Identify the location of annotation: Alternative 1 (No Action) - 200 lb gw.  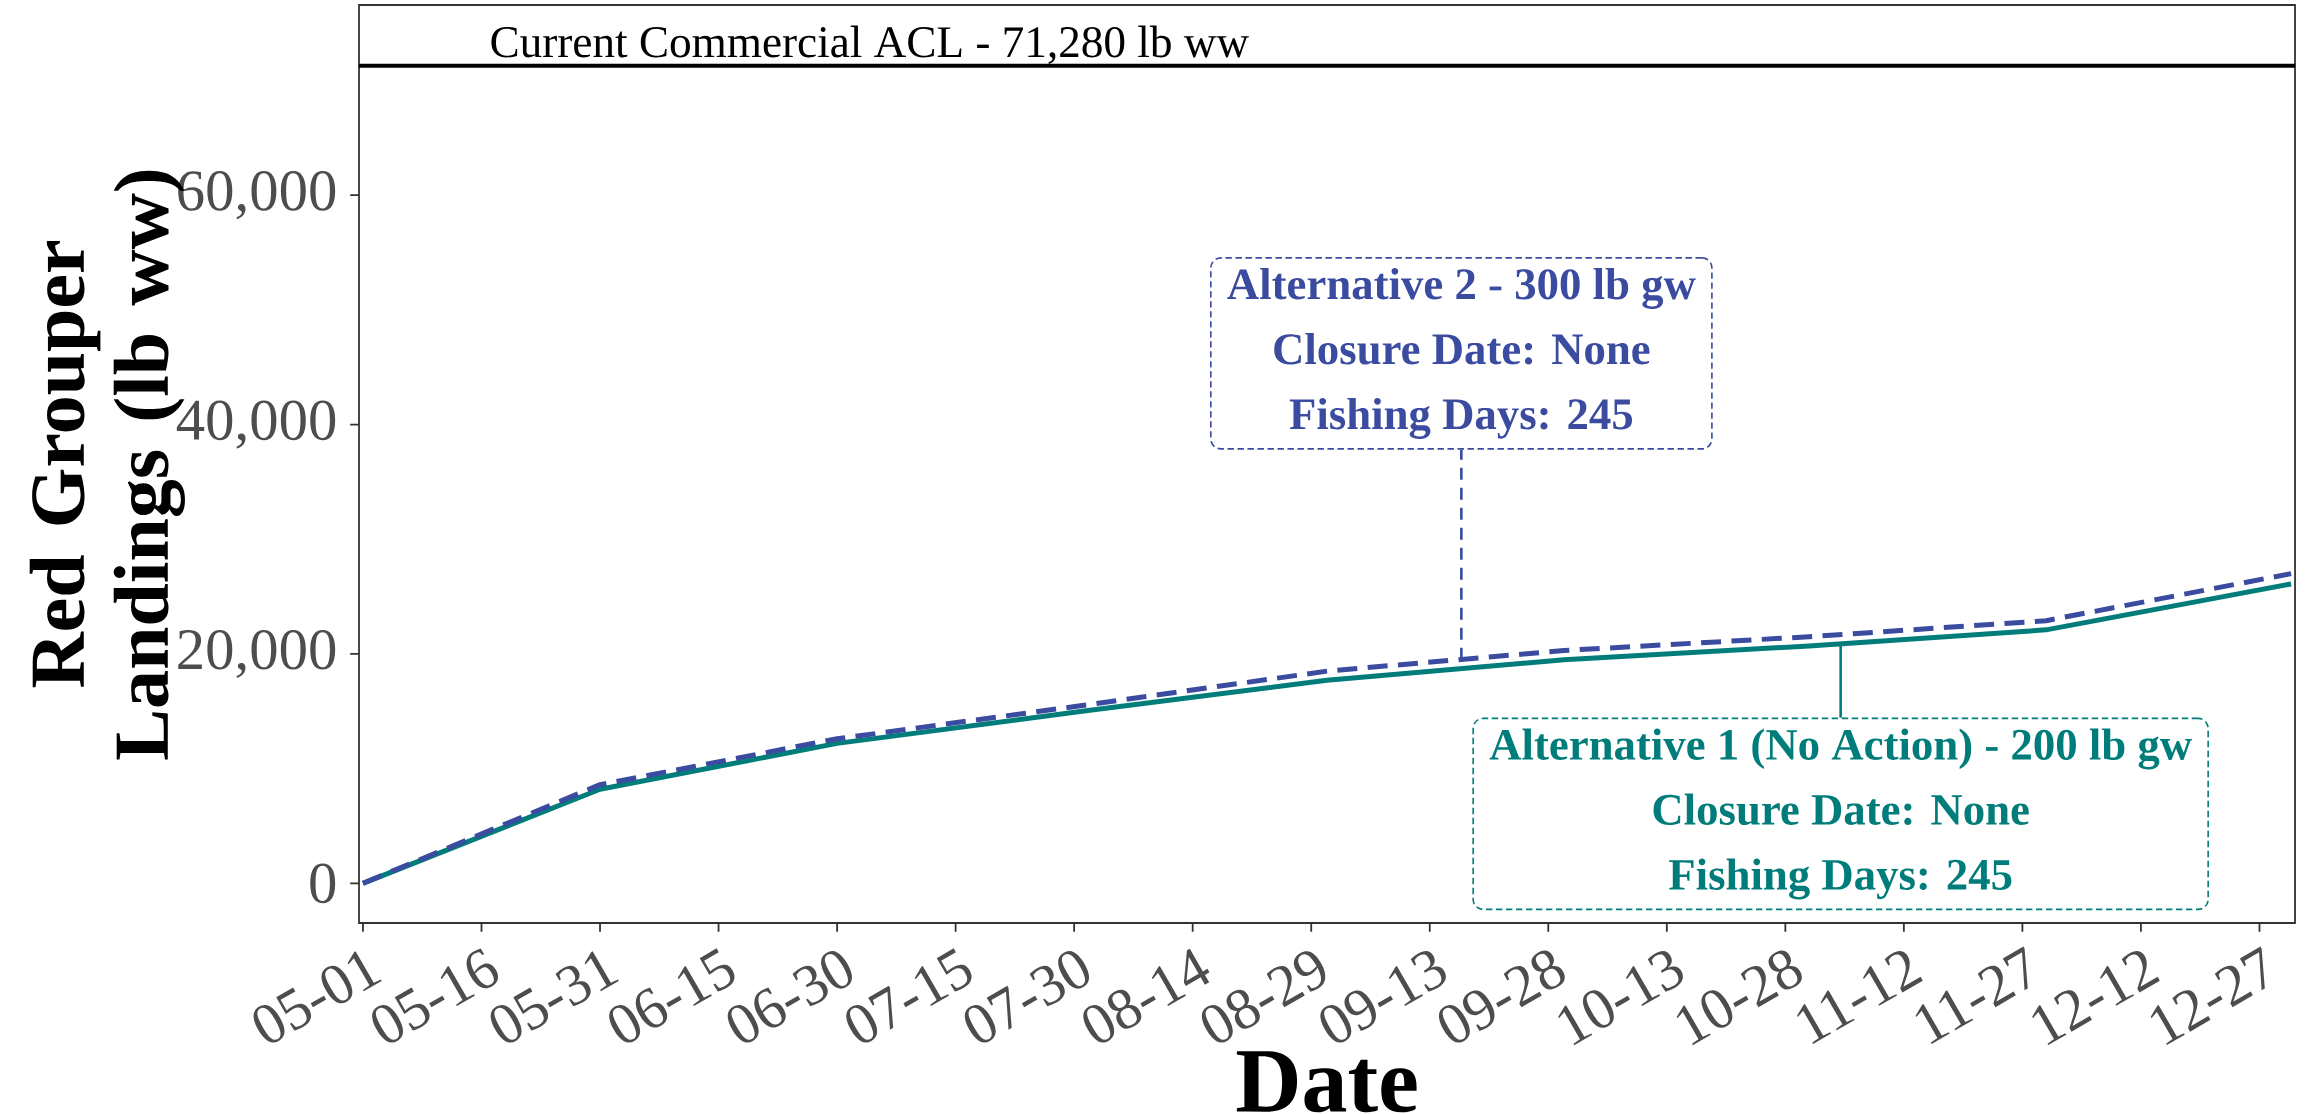
(1840, 749).